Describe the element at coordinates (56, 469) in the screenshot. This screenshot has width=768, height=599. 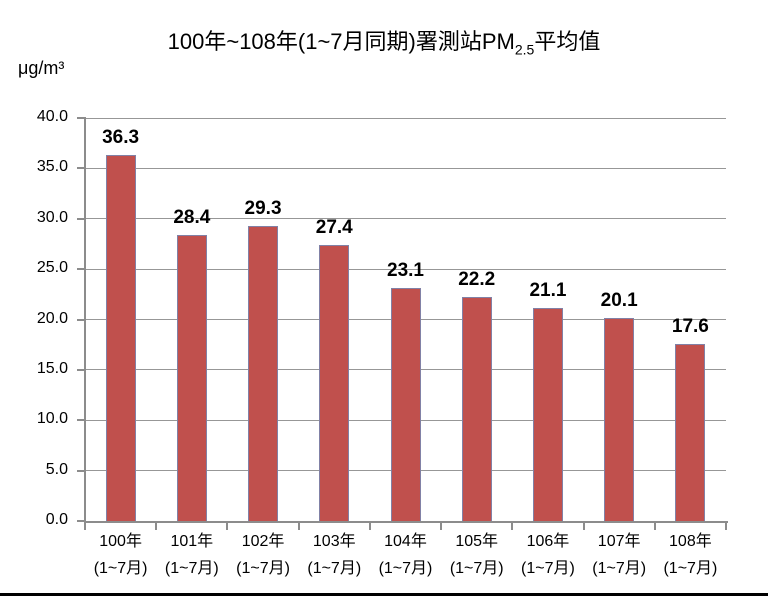
I see `y-axis-tick-label: 5.0` at that location.